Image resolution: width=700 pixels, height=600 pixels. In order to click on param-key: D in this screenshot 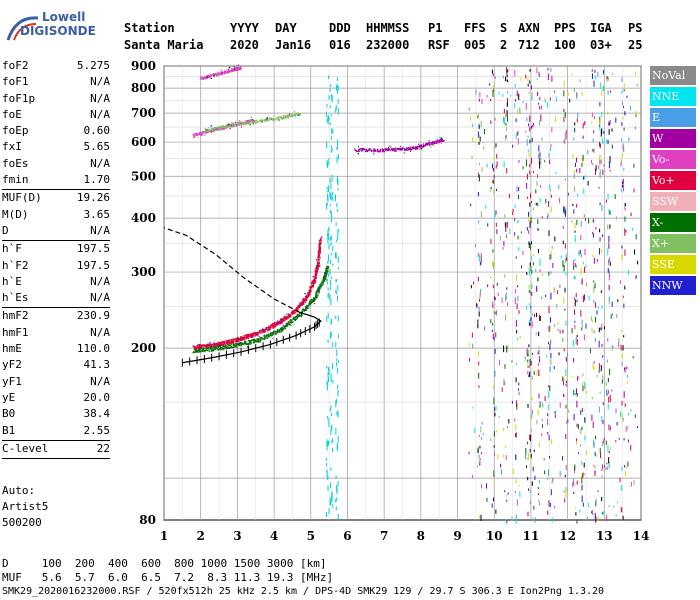, I will do `click(5, 230)`.